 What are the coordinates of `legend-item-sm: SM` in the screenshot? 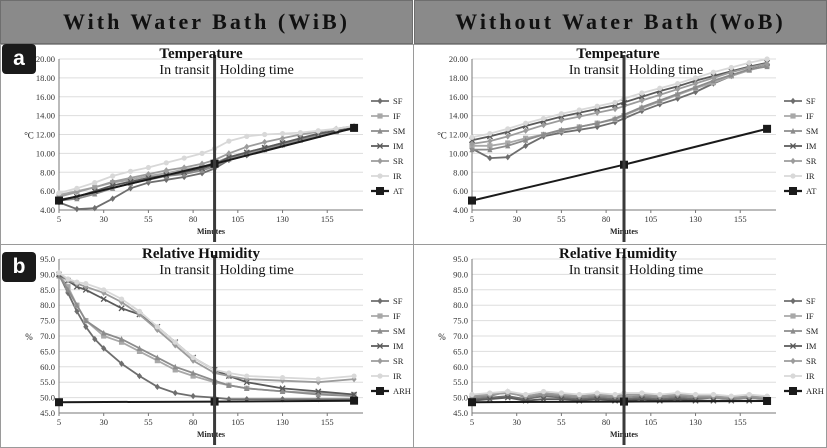 It's located at (388, 131).